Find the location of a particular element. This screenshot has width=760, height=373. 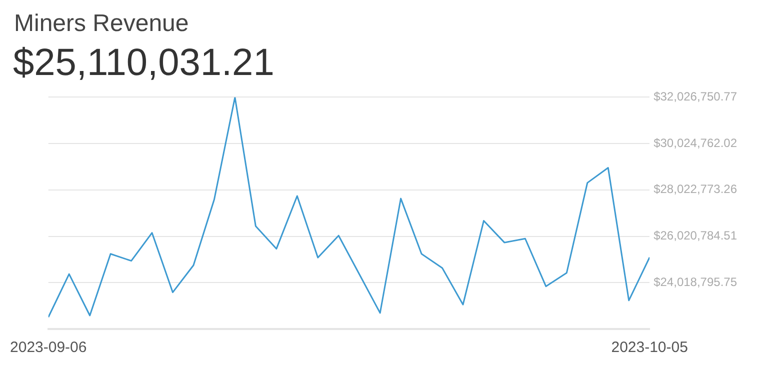

y-tick-label: $24,018,795.75 is located at coordinates (696, 281).